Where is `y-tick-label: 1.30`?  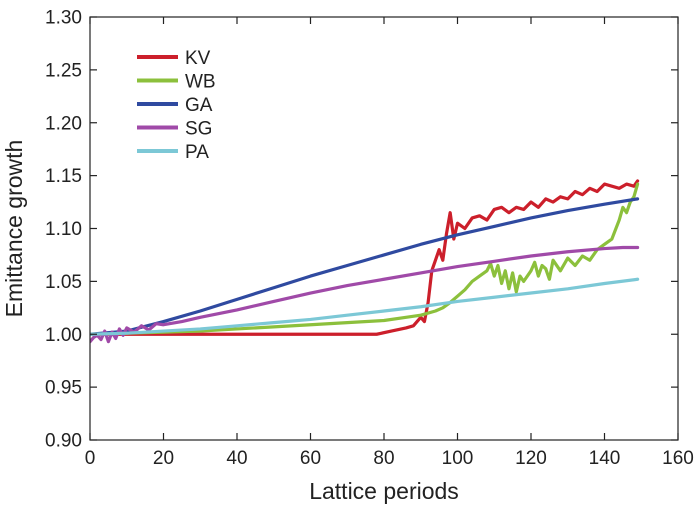 y-tick-label: 1.30 is located at coordinates (63, 18).